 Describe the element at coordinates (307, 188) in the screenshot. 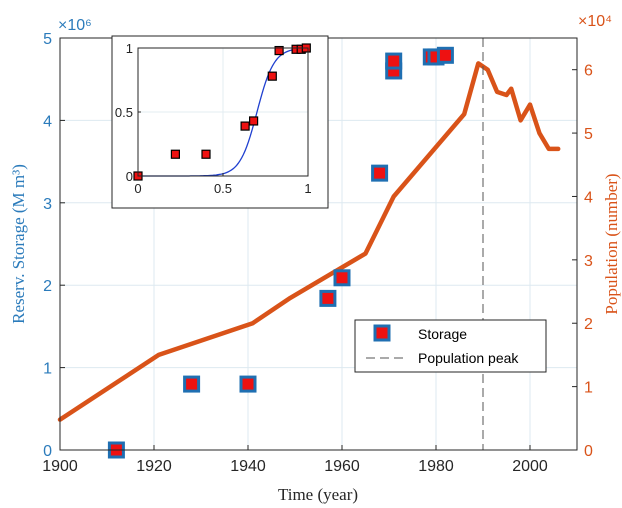

I see `inset-x-tick-label: 1` at that location.